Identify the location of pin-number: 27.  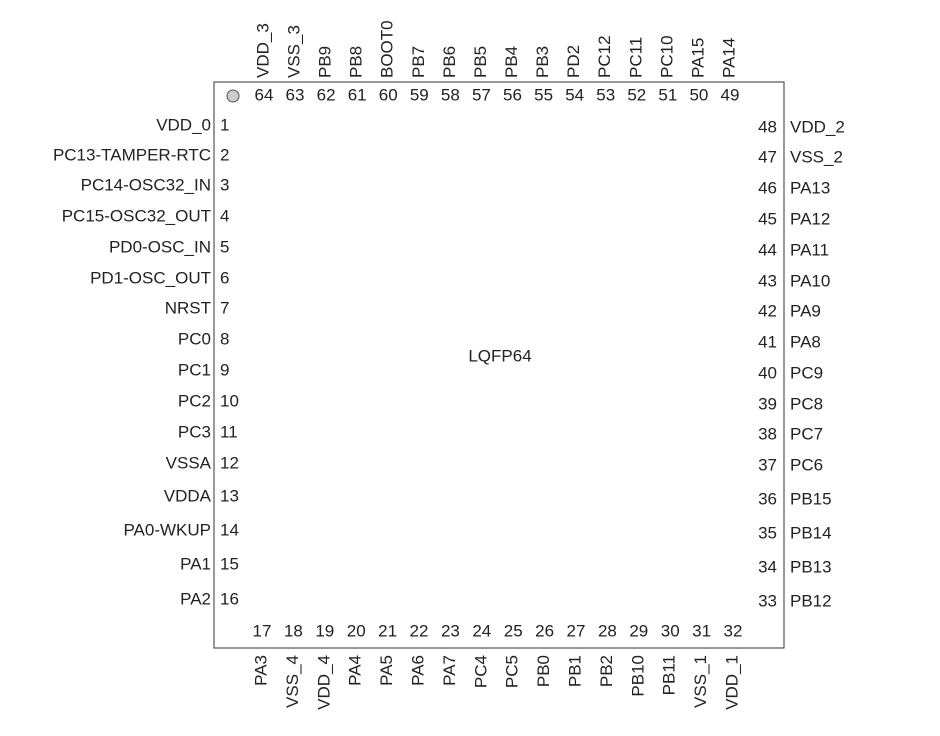
(576, 630).